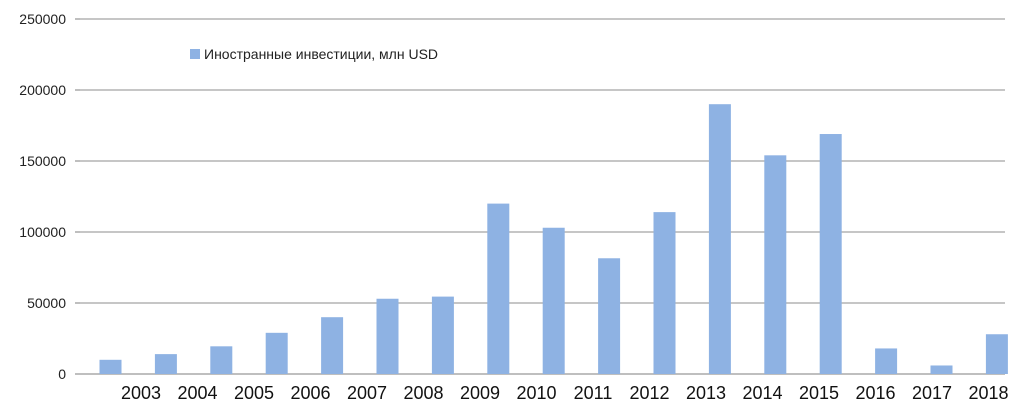  Describe the element at coordinates (321, 54) in the screenshot. I see `legend-label: Иностранные инвестиции, млн USD` at that location.